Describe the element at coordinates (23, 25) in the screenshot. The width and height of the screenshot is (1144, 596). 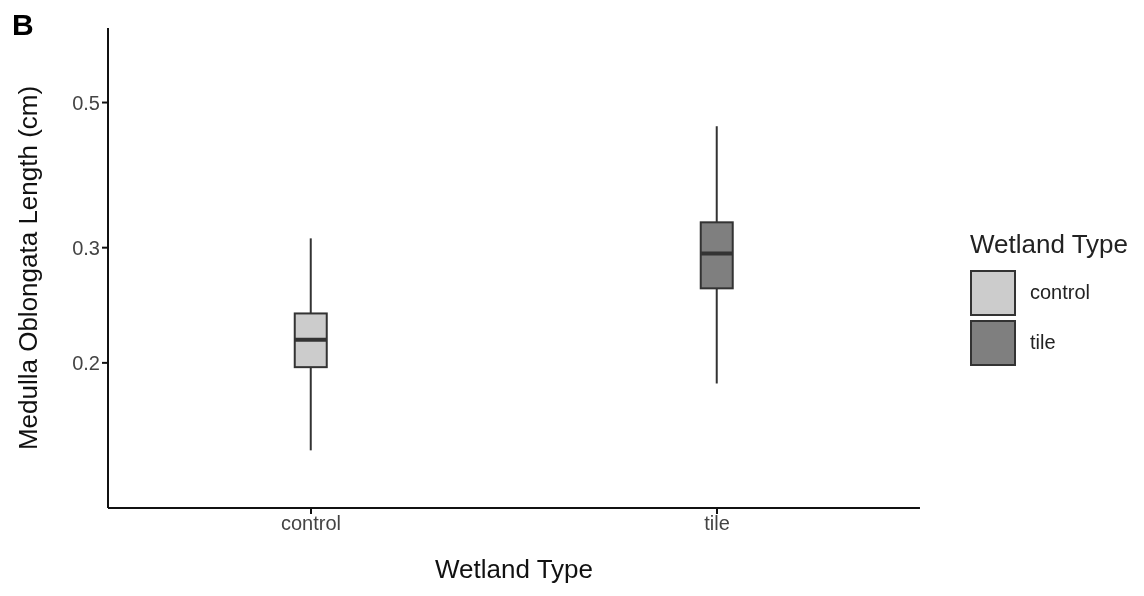
I see `text: B` at that location.